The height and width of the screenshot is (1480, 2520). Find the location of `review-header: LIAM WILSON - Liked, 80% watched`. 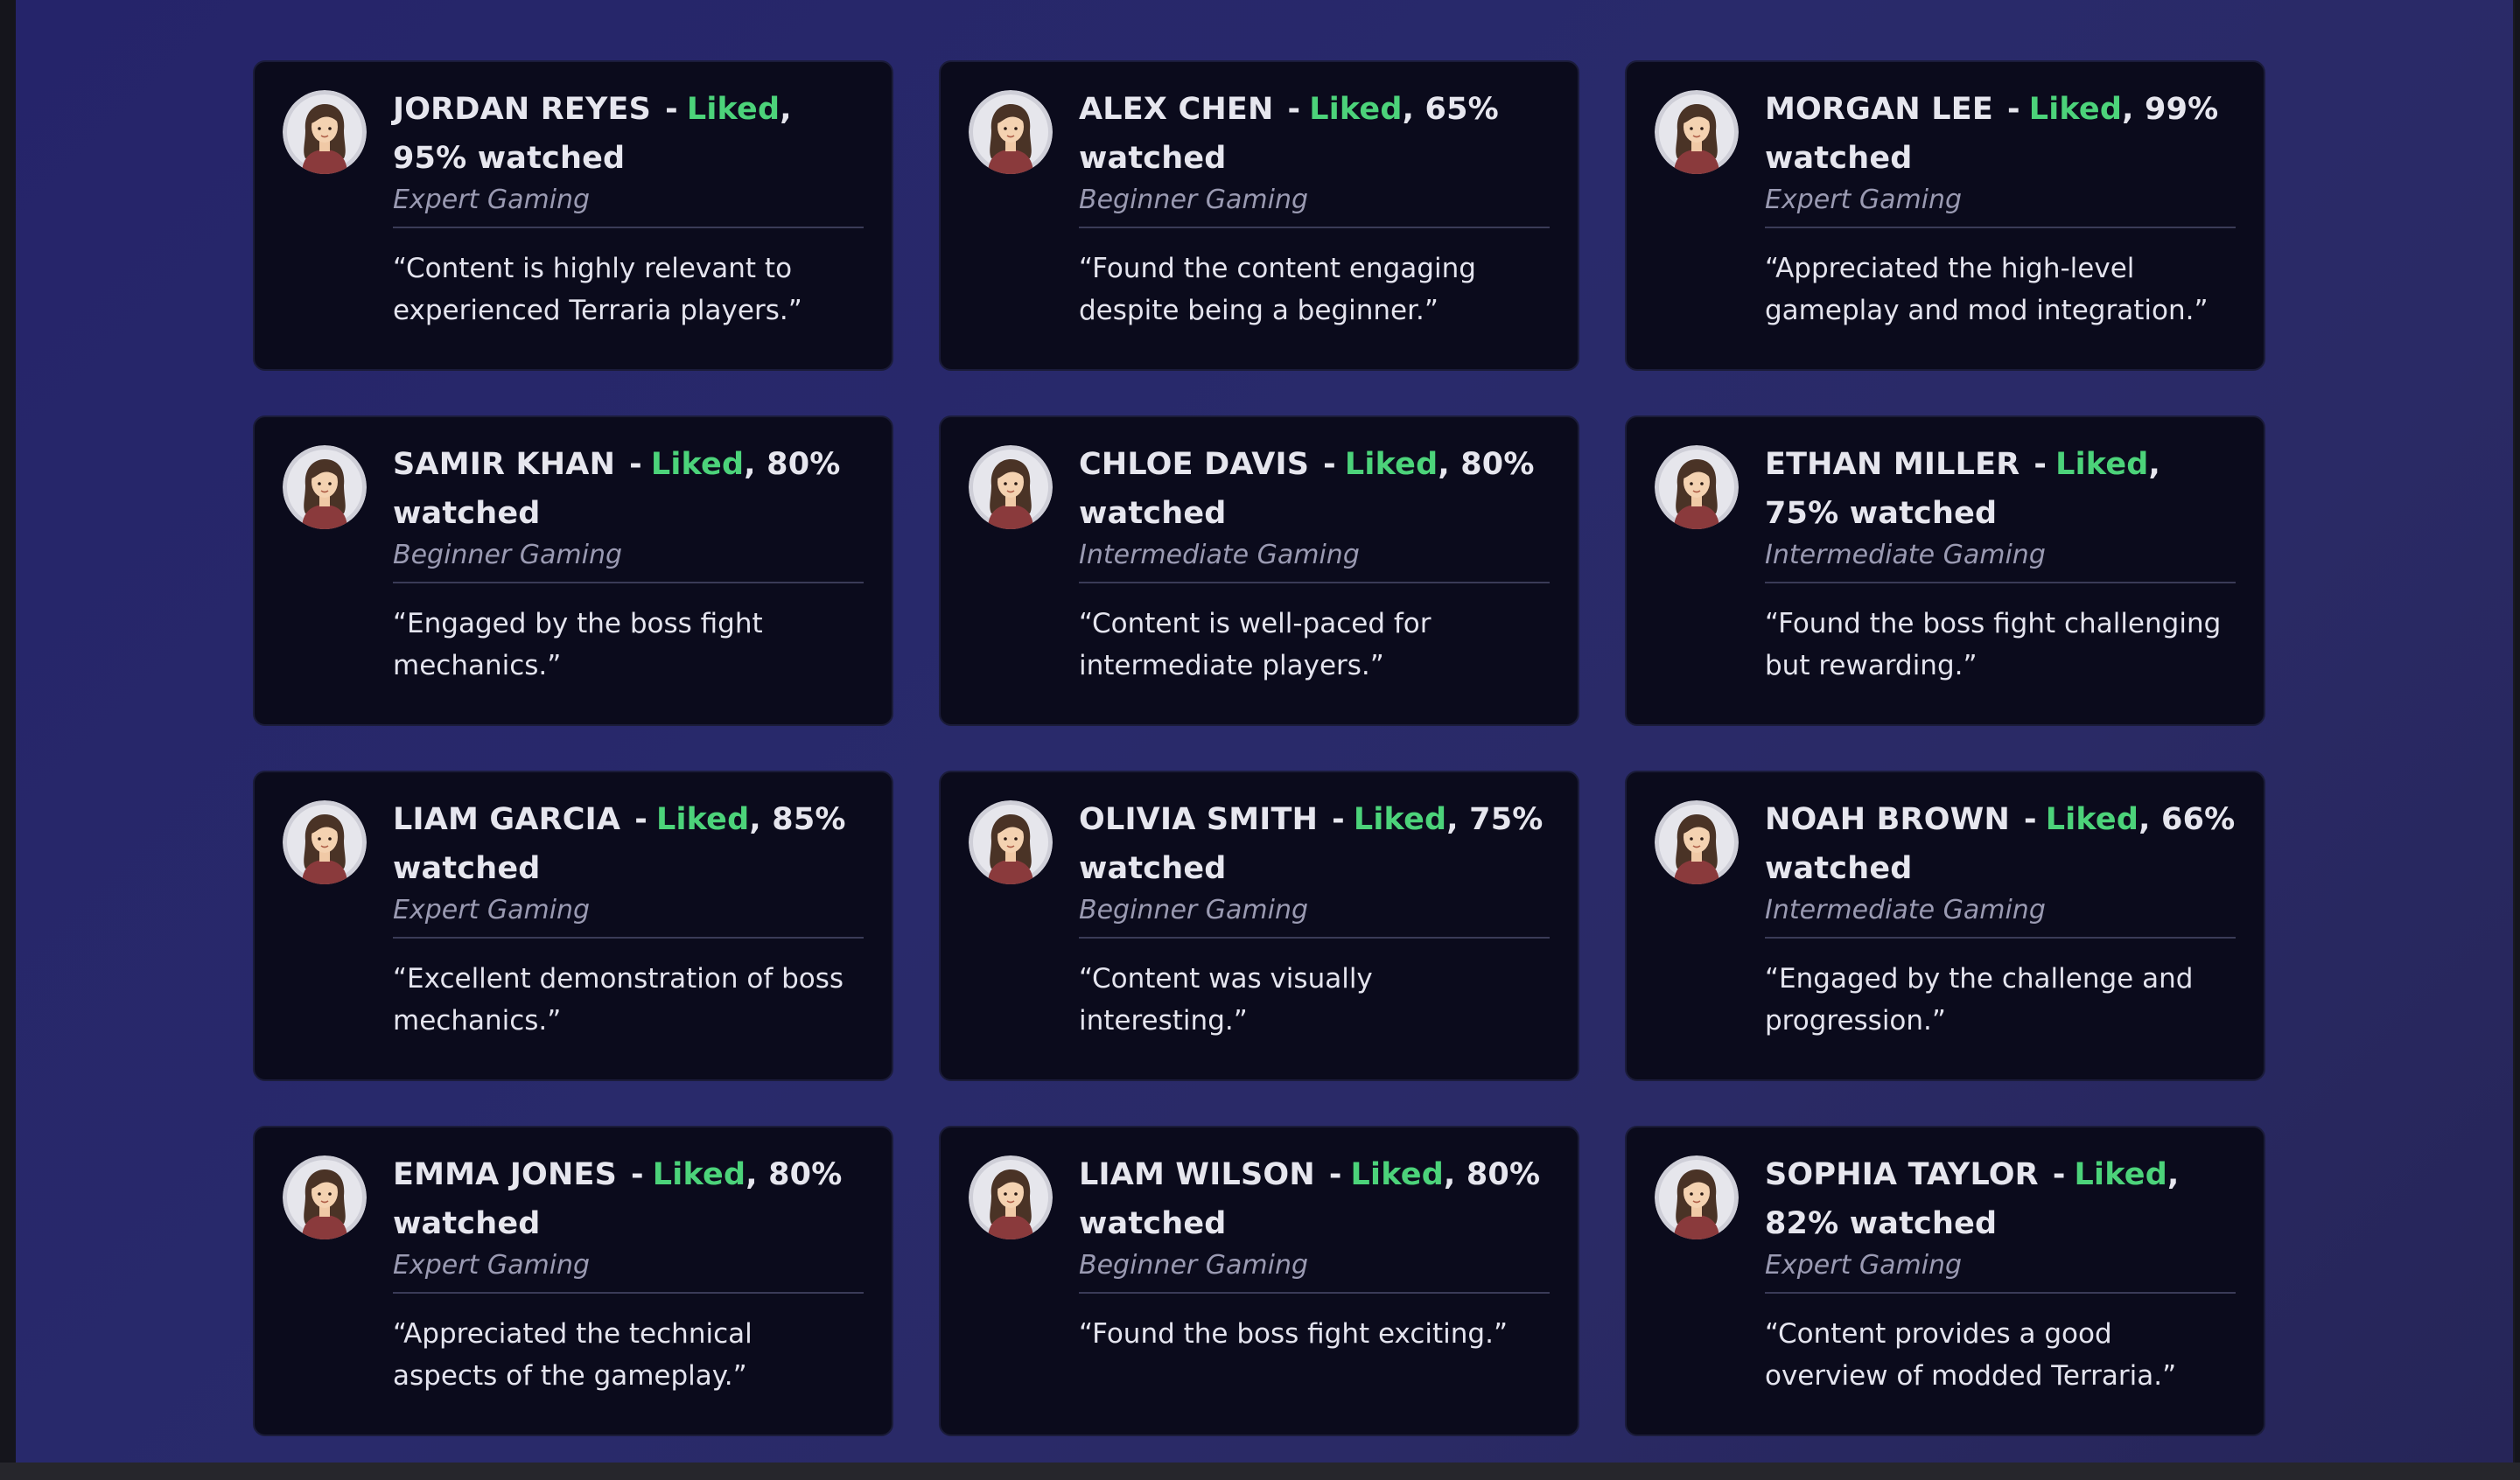

review-header: LIAM WILSON - Liked, 80% watched is located at coordinates (1314, 1199).